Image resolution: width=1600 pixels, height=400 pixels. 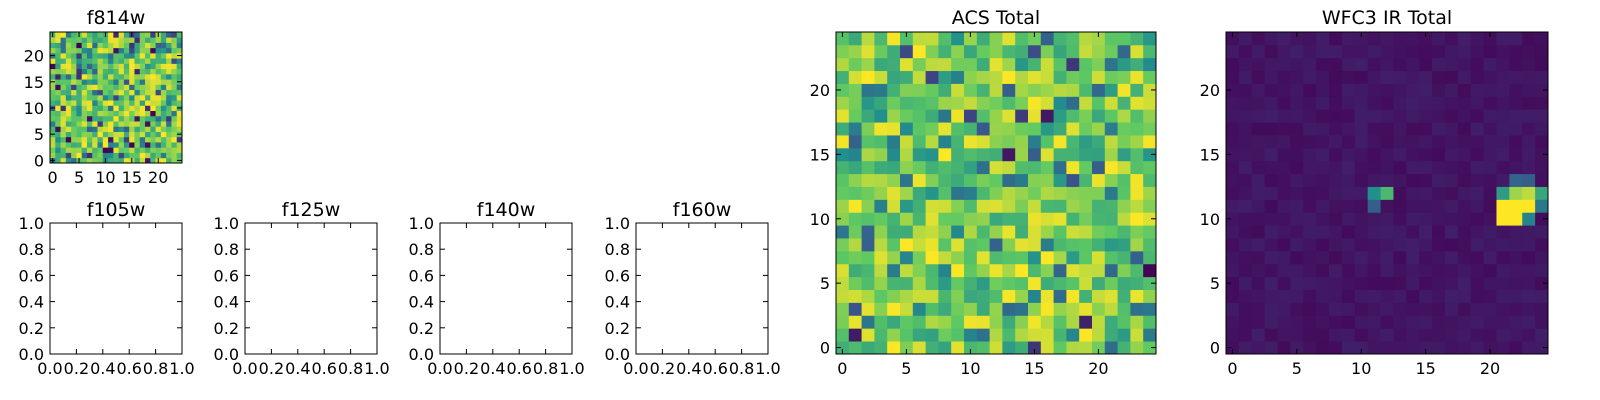 What do you see at coordinates (1387, 18) in the screenshot?
I see `panel-title-wfc3-ir-total: WFC3 IR Total` at bounding box center [1387, 18].